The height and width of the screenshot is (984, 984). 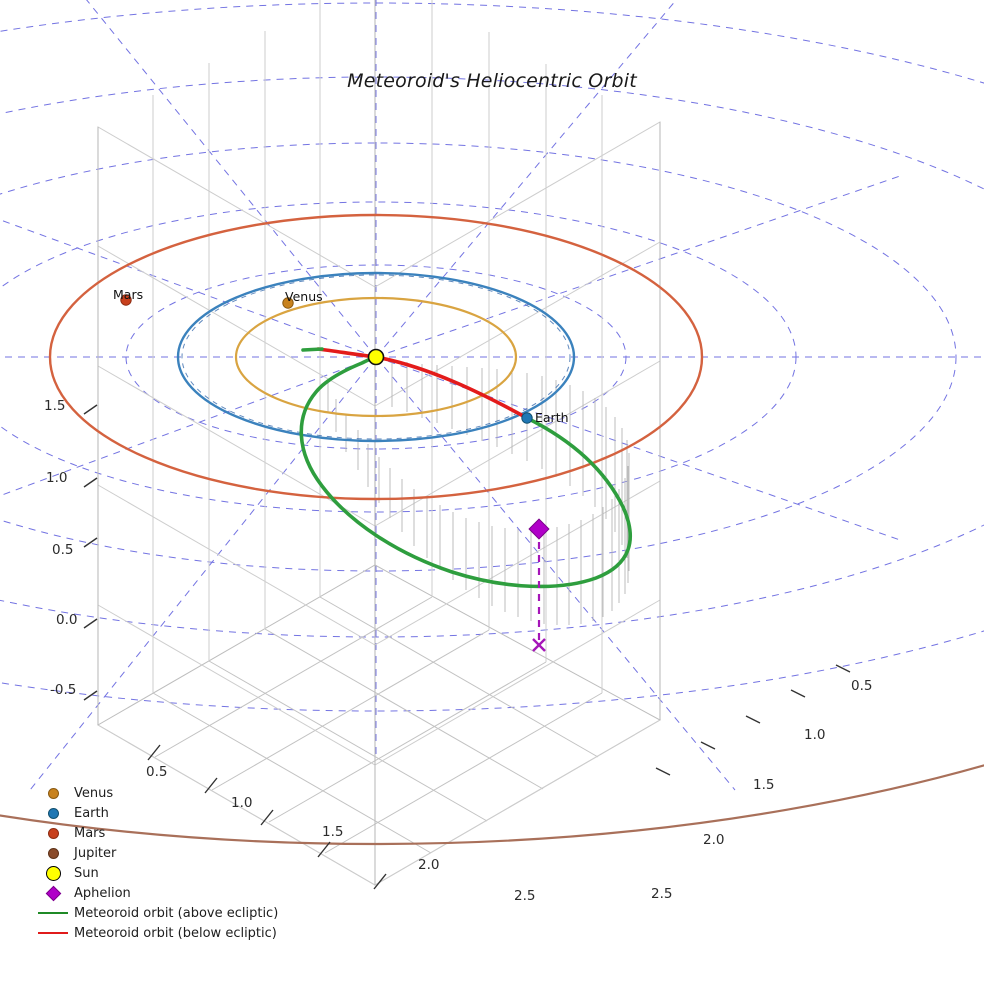 What do you see at coordinates (714, 840) in the screenshot?
I see `y-tick-3: 2.0` at bounding box center [714, 840].